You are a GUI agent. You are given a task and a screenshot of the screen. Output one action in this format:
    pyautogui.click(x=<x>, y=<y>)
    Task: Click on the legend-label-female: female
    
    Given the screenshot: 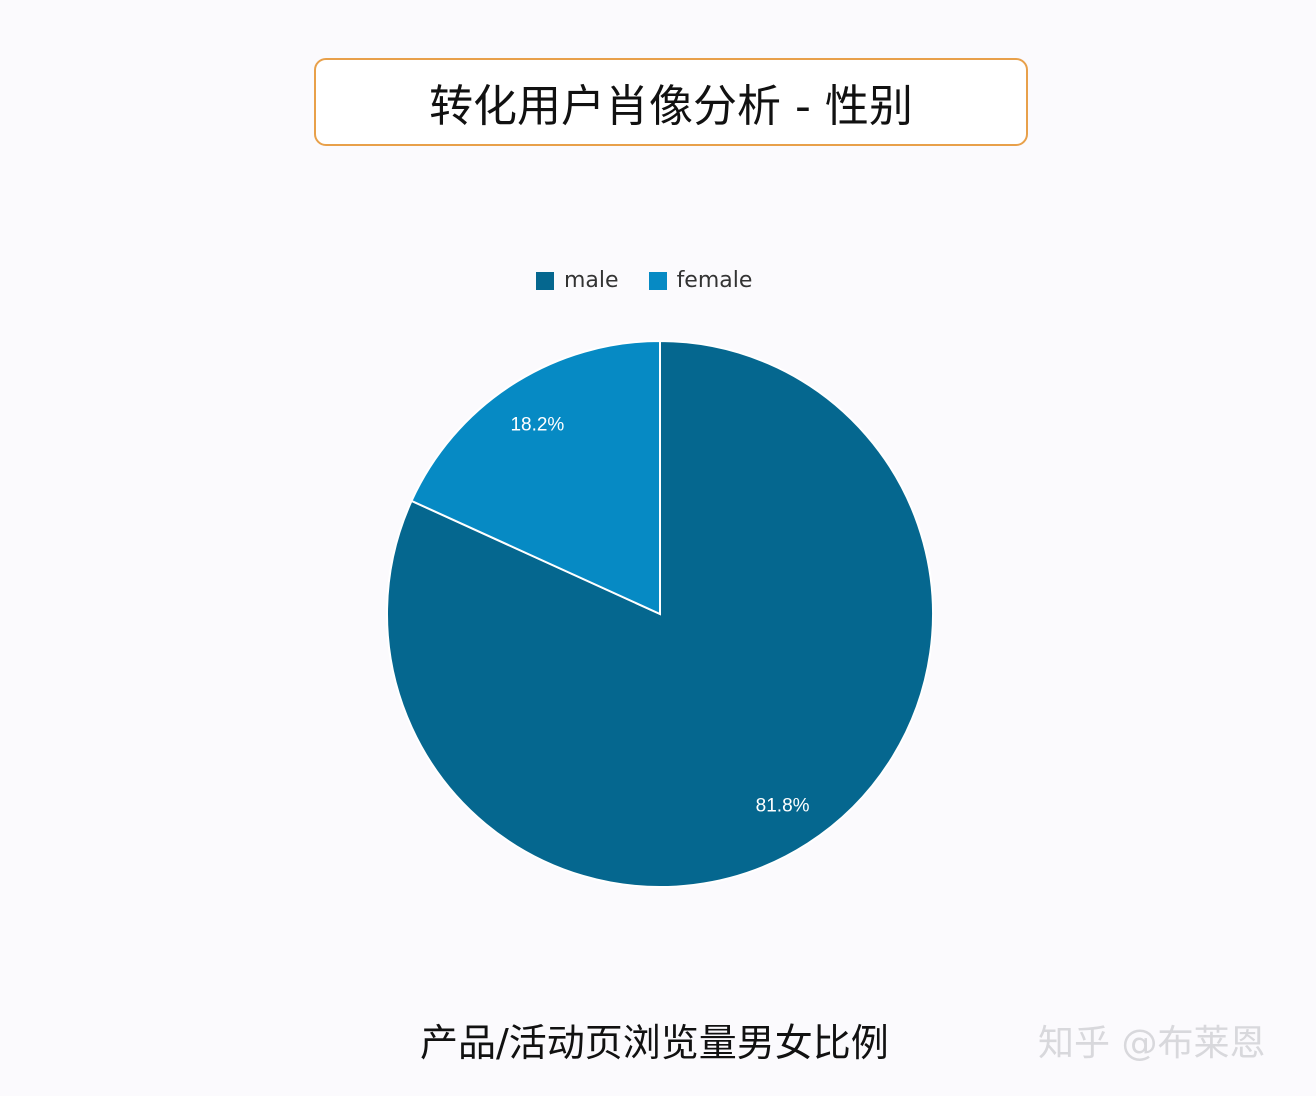 What is the action you would take?
    pyautogui.click(x=714, y=280)
    